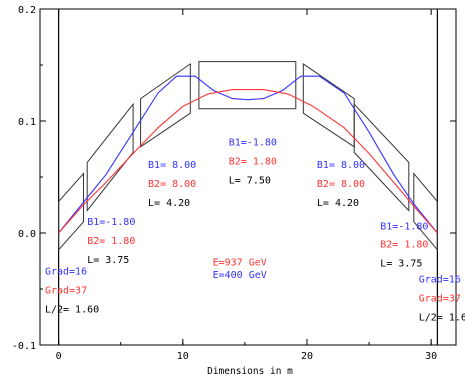 Image resolution: width=465 pixels, height=381 pixels. Describe the element at coordinates (183, 356) in the screenshot. I see `x-tick-label-1: 10` at that location.